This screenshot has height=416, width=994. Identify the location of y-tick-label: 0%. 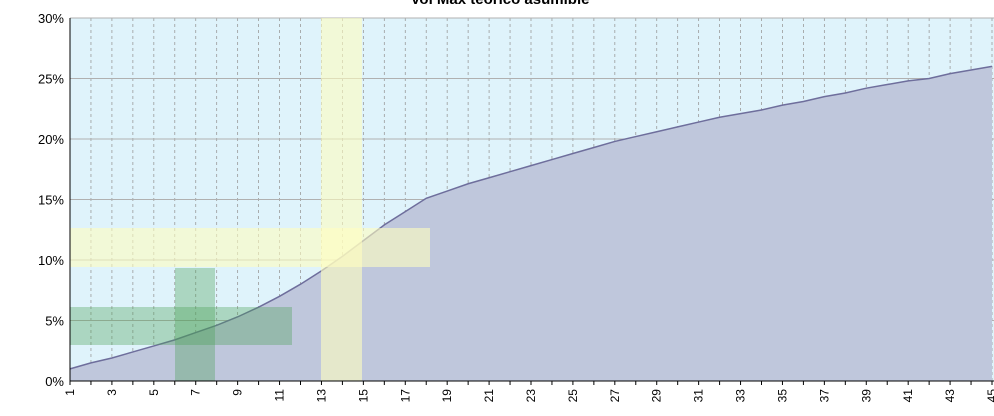
(54, 381).